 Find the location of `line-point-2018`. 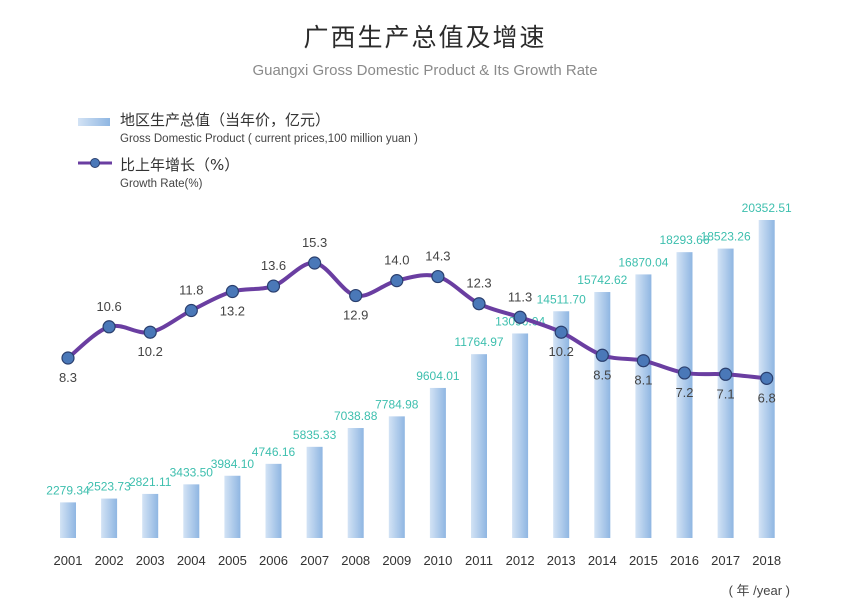

line-point-2018 is located at coordinates (767, 378).